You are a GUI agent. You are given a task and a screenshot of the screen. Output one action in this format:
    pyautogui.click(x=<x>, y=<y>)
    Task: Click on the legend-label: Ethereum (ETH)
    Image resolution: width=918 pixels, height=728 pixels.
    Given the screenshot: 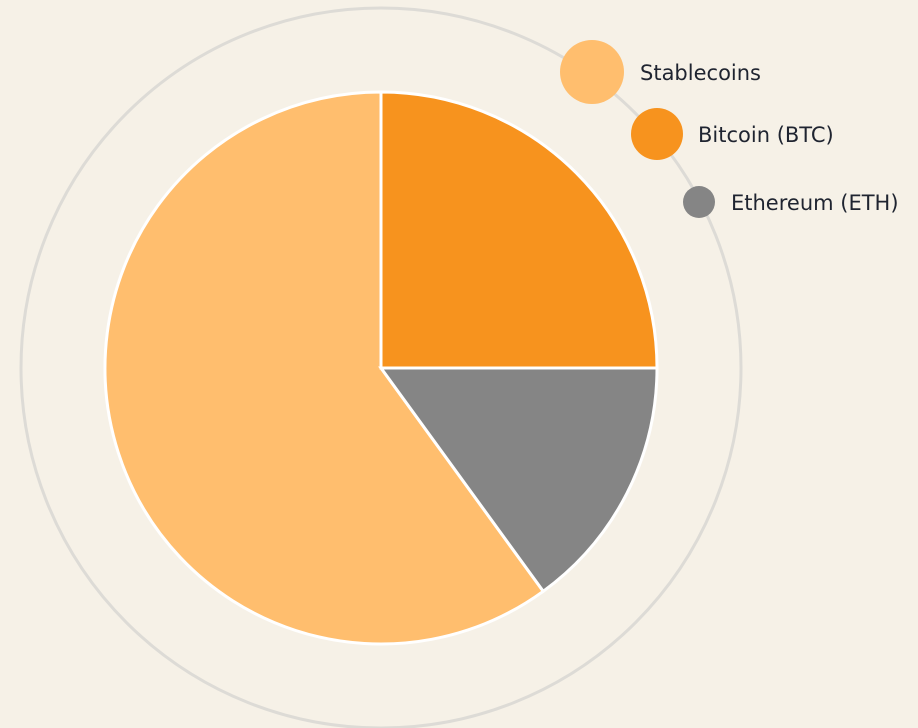 What is the action you would take?
    pyautogui.click(x=815, y=203)
    